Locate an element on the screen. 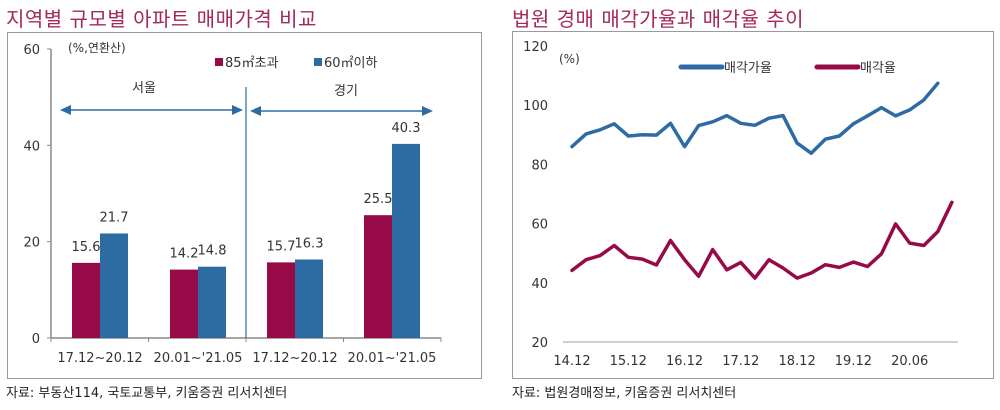 The width and height of the screenshot is (1000, 410). bar-value-label: 40.3 is located at coordinates (406, 128).